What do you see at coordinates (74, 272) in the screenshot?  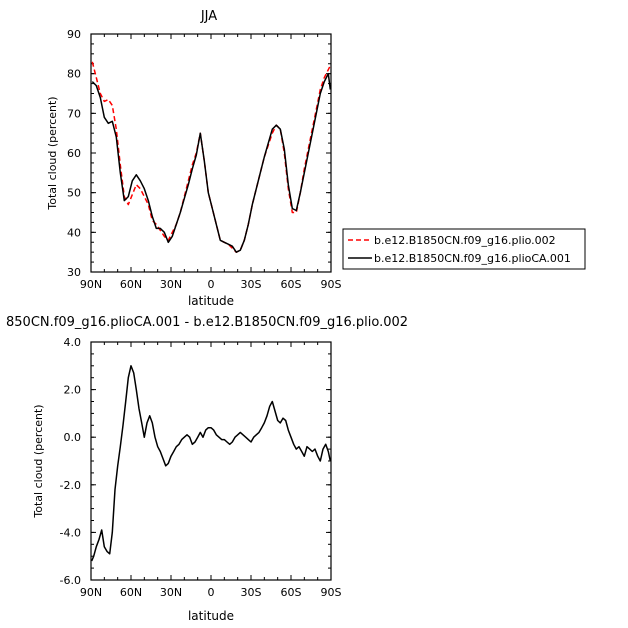 I see `y-tick-label: 30` at bounding box center [74, 272].